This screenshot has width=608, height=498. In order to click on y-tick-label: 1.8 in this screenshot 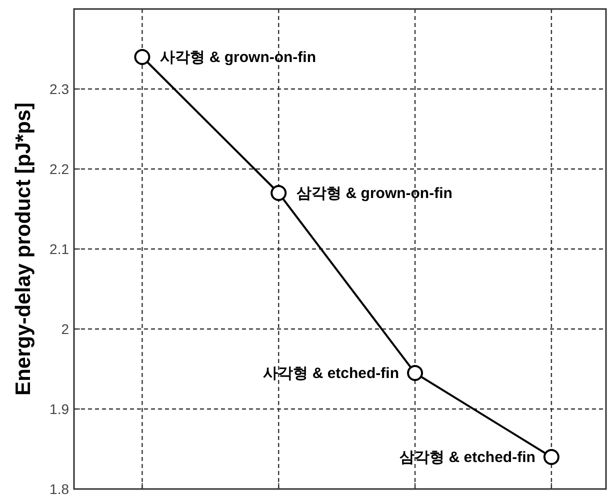, I will do `click(60, 489)`.